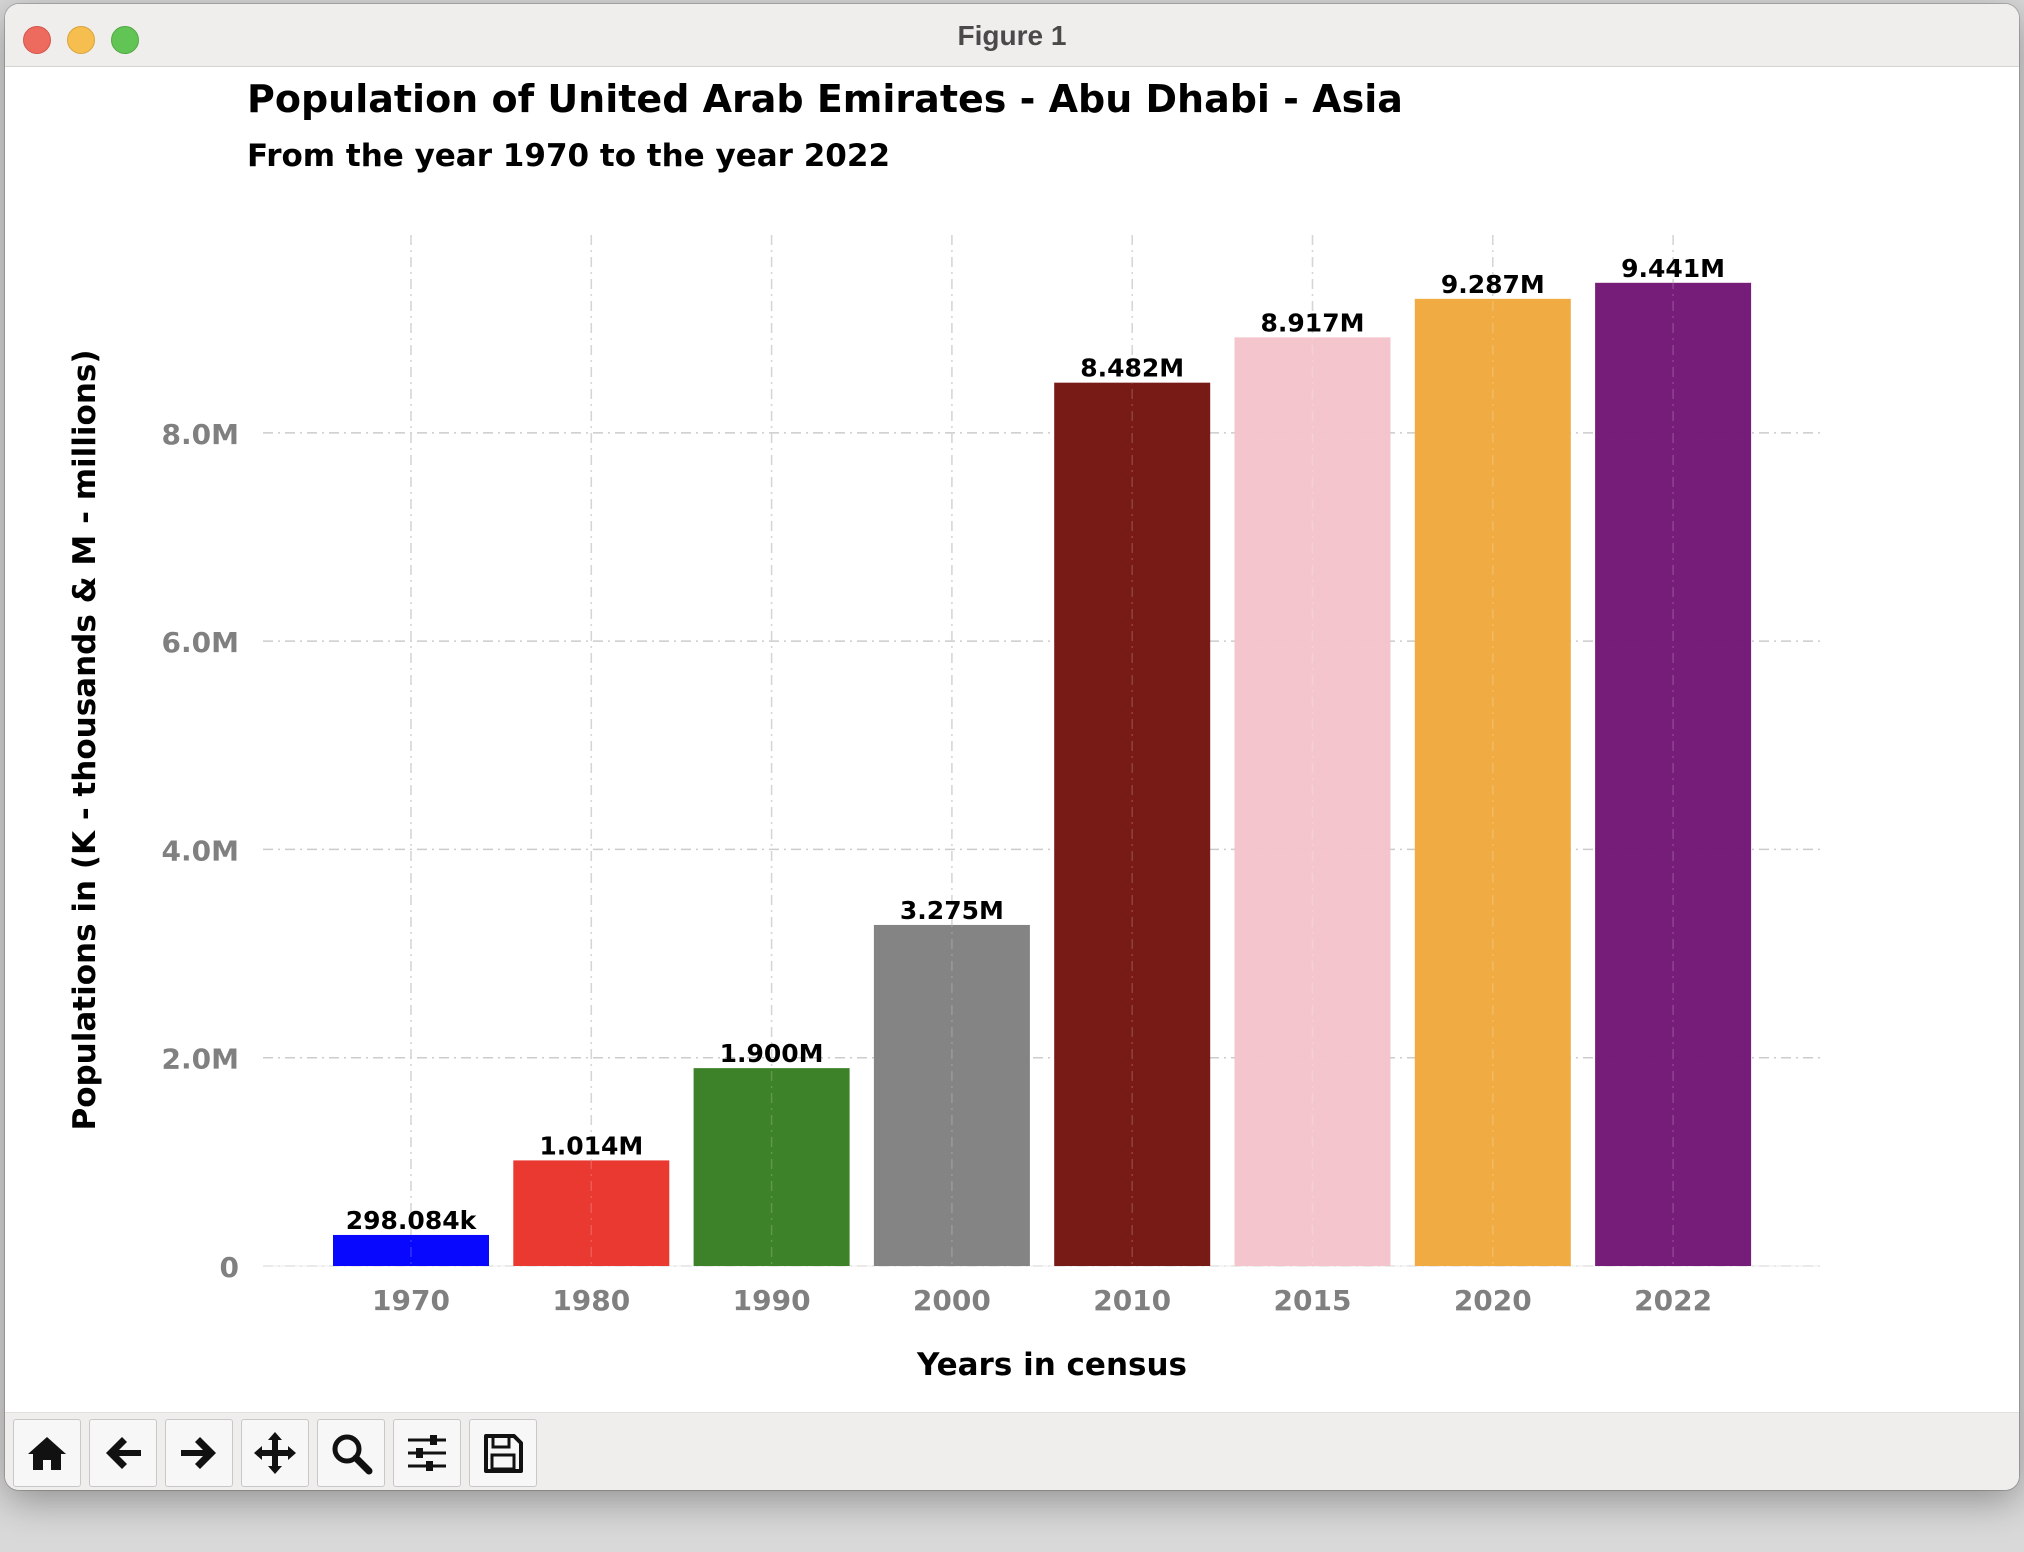 The height and width of the screenshot is (1552, 2024). I want to click on back-arrow-icon, so click(123, 1453).